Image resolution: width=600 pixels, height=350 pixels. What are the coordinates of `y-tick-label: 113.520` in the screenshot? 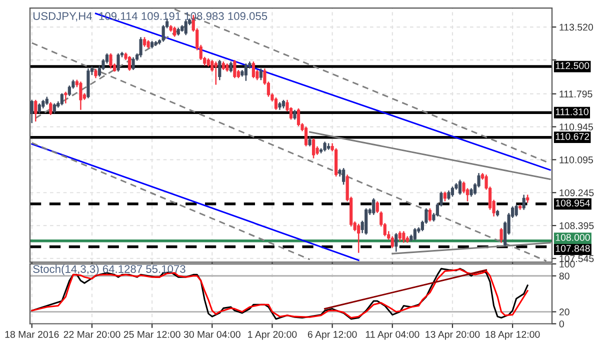 It's located at (576, 27).